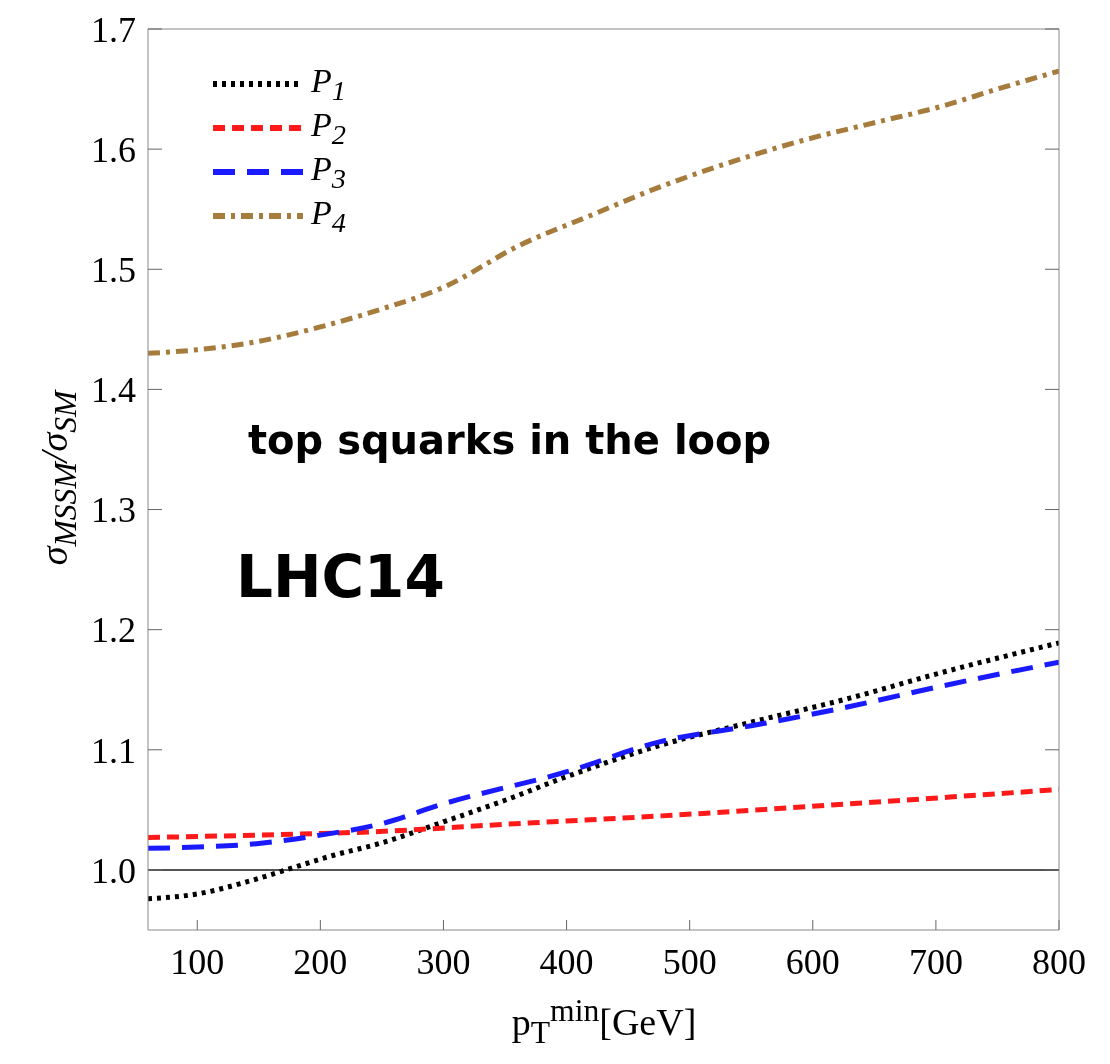 This screenshot has height=1064, width=1110. I want to click on y-tick-label: 1.1, so click(113, 750).